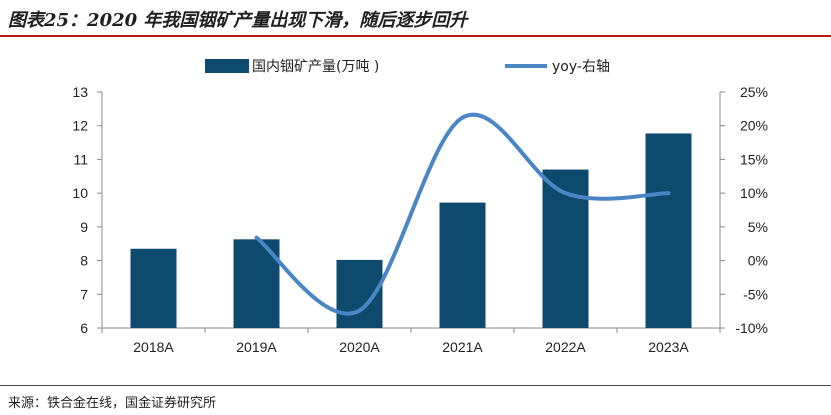 The height and width of the screenshot is (415, 831). I want to click on left-axis-tick-label: 10, so click(80, 193).